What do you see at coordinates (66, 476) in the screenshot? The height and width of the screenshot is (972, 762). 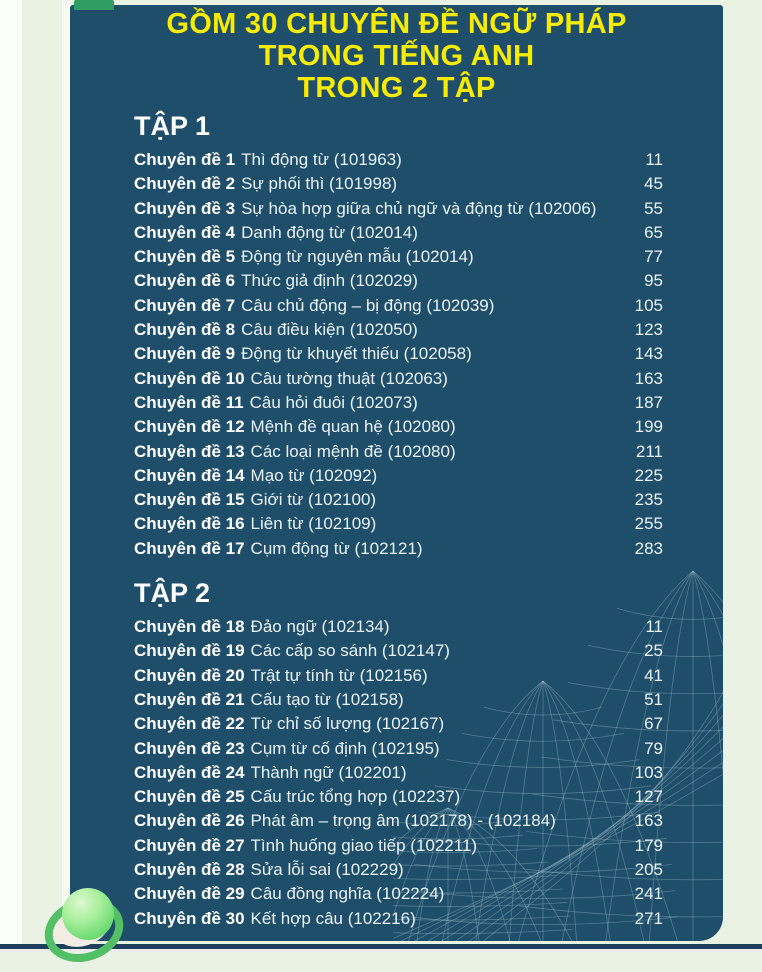 I see `page-inner-margin` at bounding box center [66, 476].